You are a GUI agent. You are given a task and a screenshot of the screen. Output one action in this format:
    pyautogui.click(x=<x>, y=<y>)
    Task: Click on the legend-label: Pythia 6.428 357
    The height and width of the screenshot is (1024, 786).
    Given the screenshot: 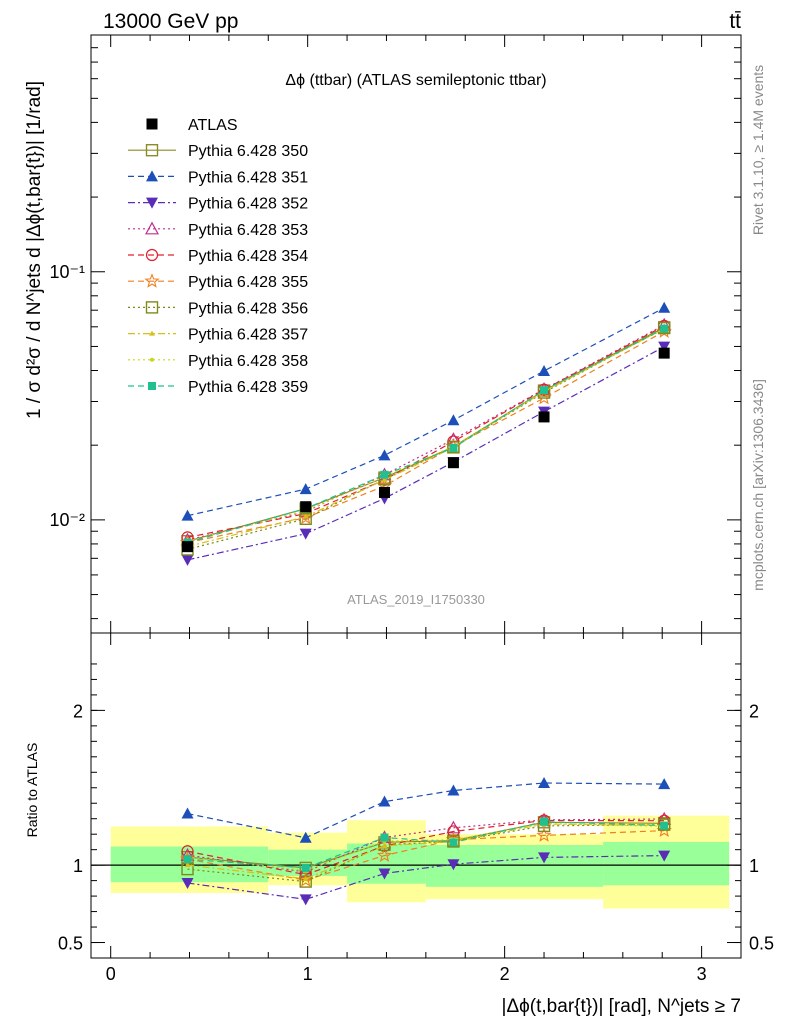 What is the action you would take?
    pyautogui.click(x=248, y=335)
    